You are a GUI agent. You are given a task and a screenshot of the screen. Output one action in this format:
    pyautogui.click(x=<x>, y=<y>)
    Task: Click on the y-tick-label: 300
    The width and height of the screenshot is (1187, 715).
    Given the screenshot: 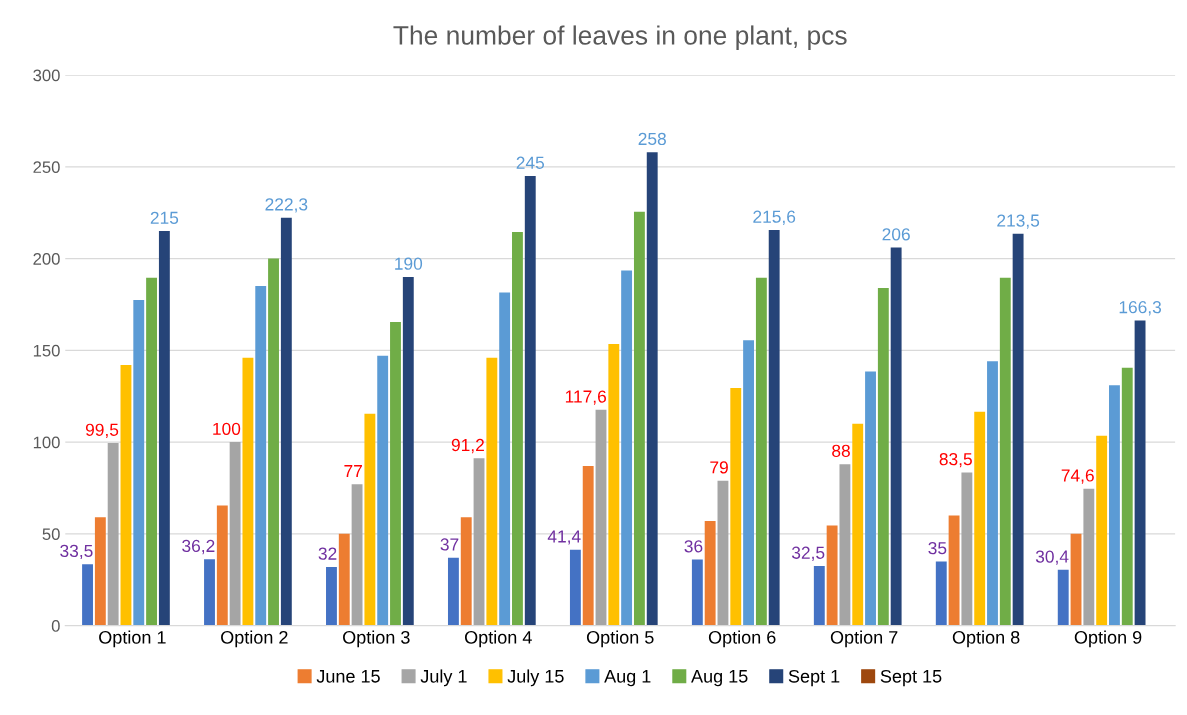 What is the action you would take?
    pyautogui.click(x=46, y=75)
    